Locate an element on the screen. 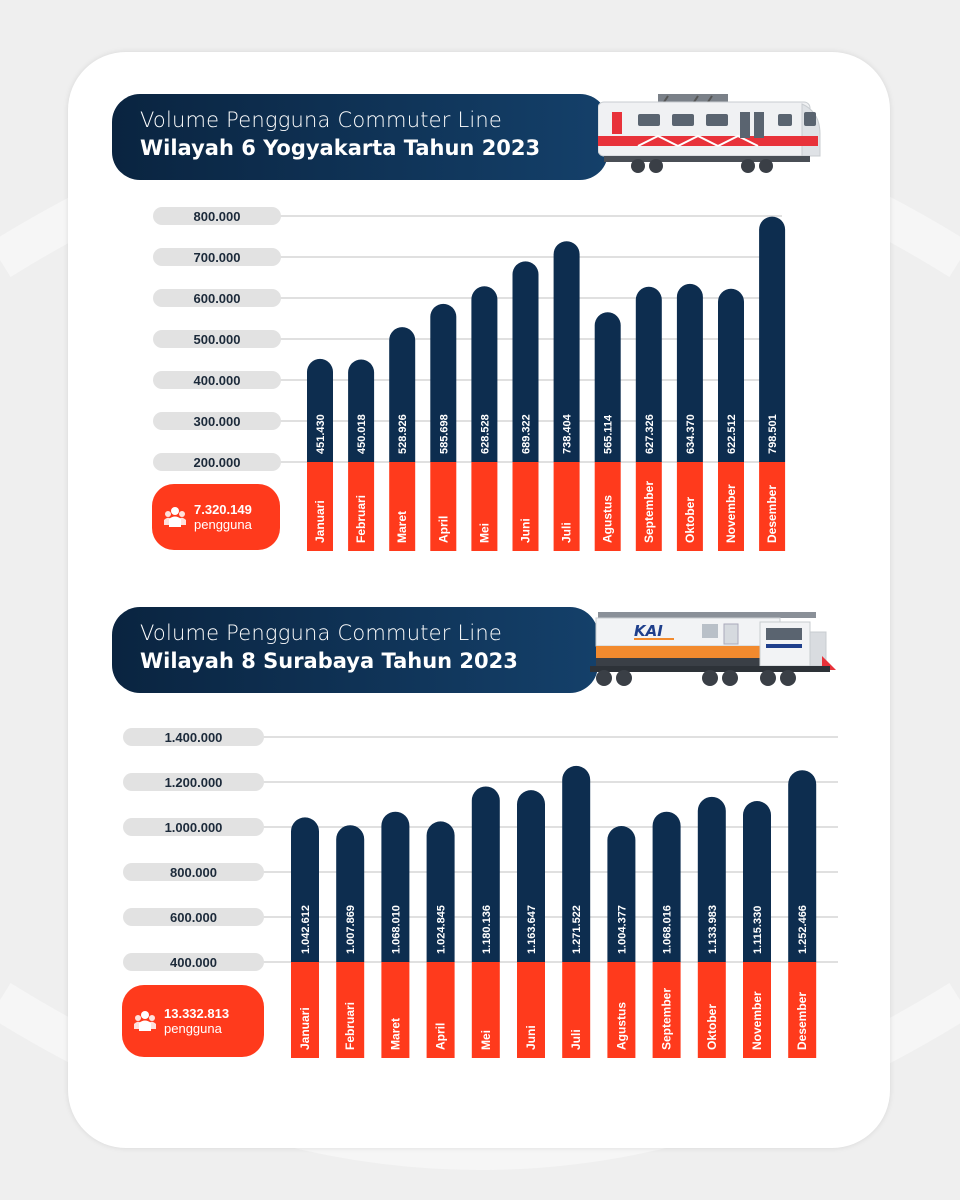 The height and width of the screenshot is (1200, 960). chart2-data-label: 1.007.869 is located at coordinates (351, 929).